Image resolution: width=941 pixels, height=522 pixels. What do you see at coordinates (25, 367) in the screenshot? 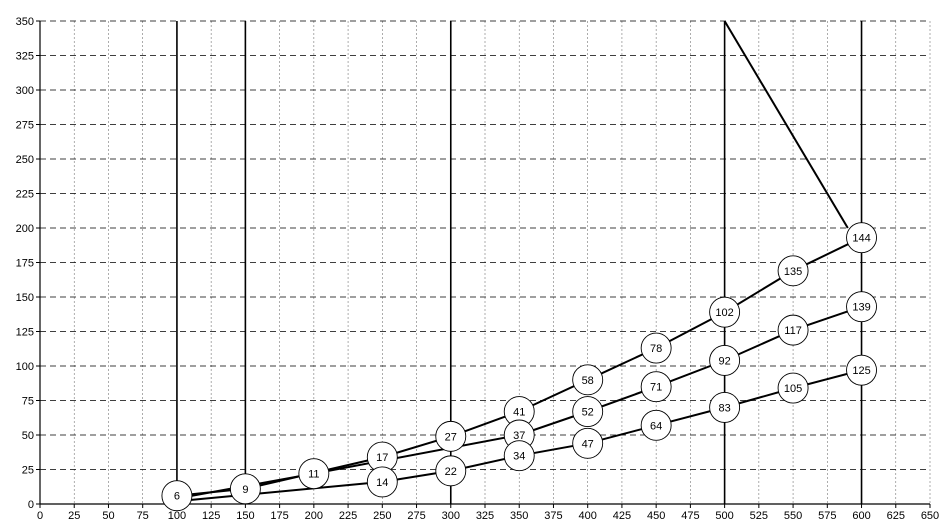
I see `y-tick-label: 100` at bounding box center [25, 367].